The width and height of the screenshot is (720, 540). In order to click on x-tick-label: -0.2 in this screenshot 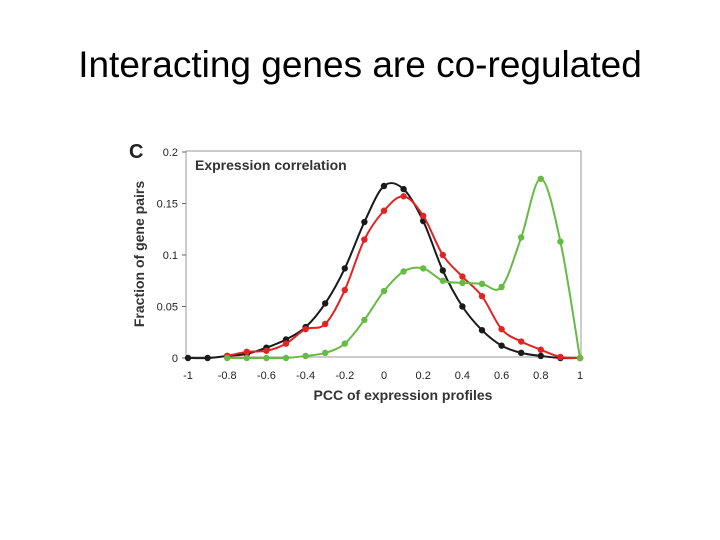, I will do `click(344, 376)`.